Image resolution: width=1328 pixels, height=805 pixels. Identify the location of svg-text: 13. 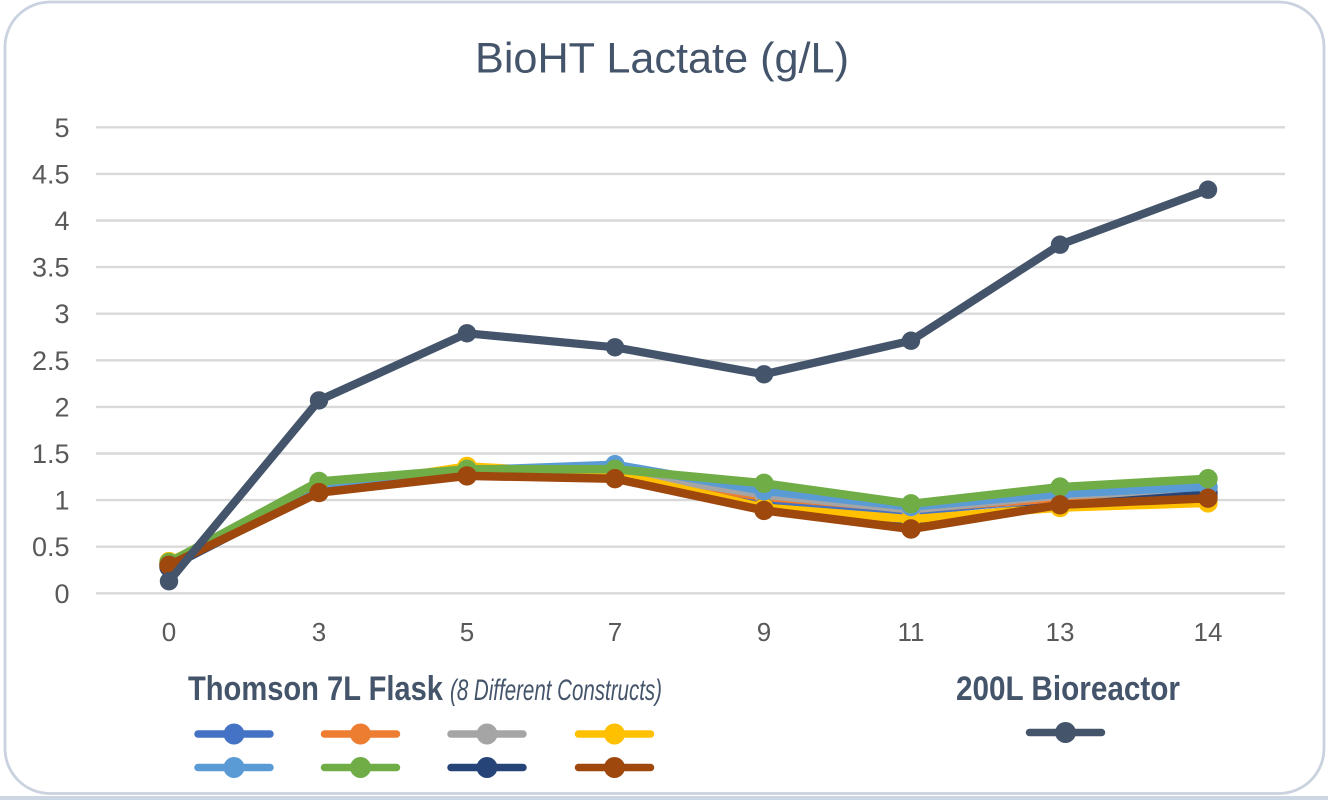
(1060, 632).